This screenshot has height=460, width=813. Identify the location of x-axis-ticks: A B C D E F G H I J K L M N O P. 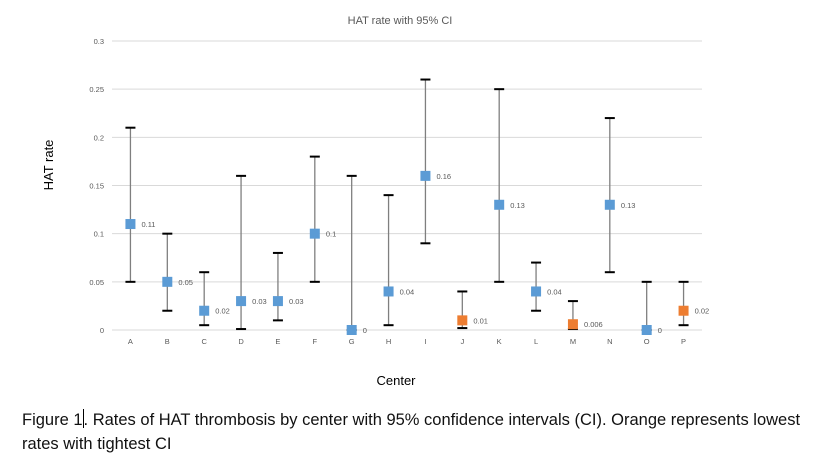
(407, 341).